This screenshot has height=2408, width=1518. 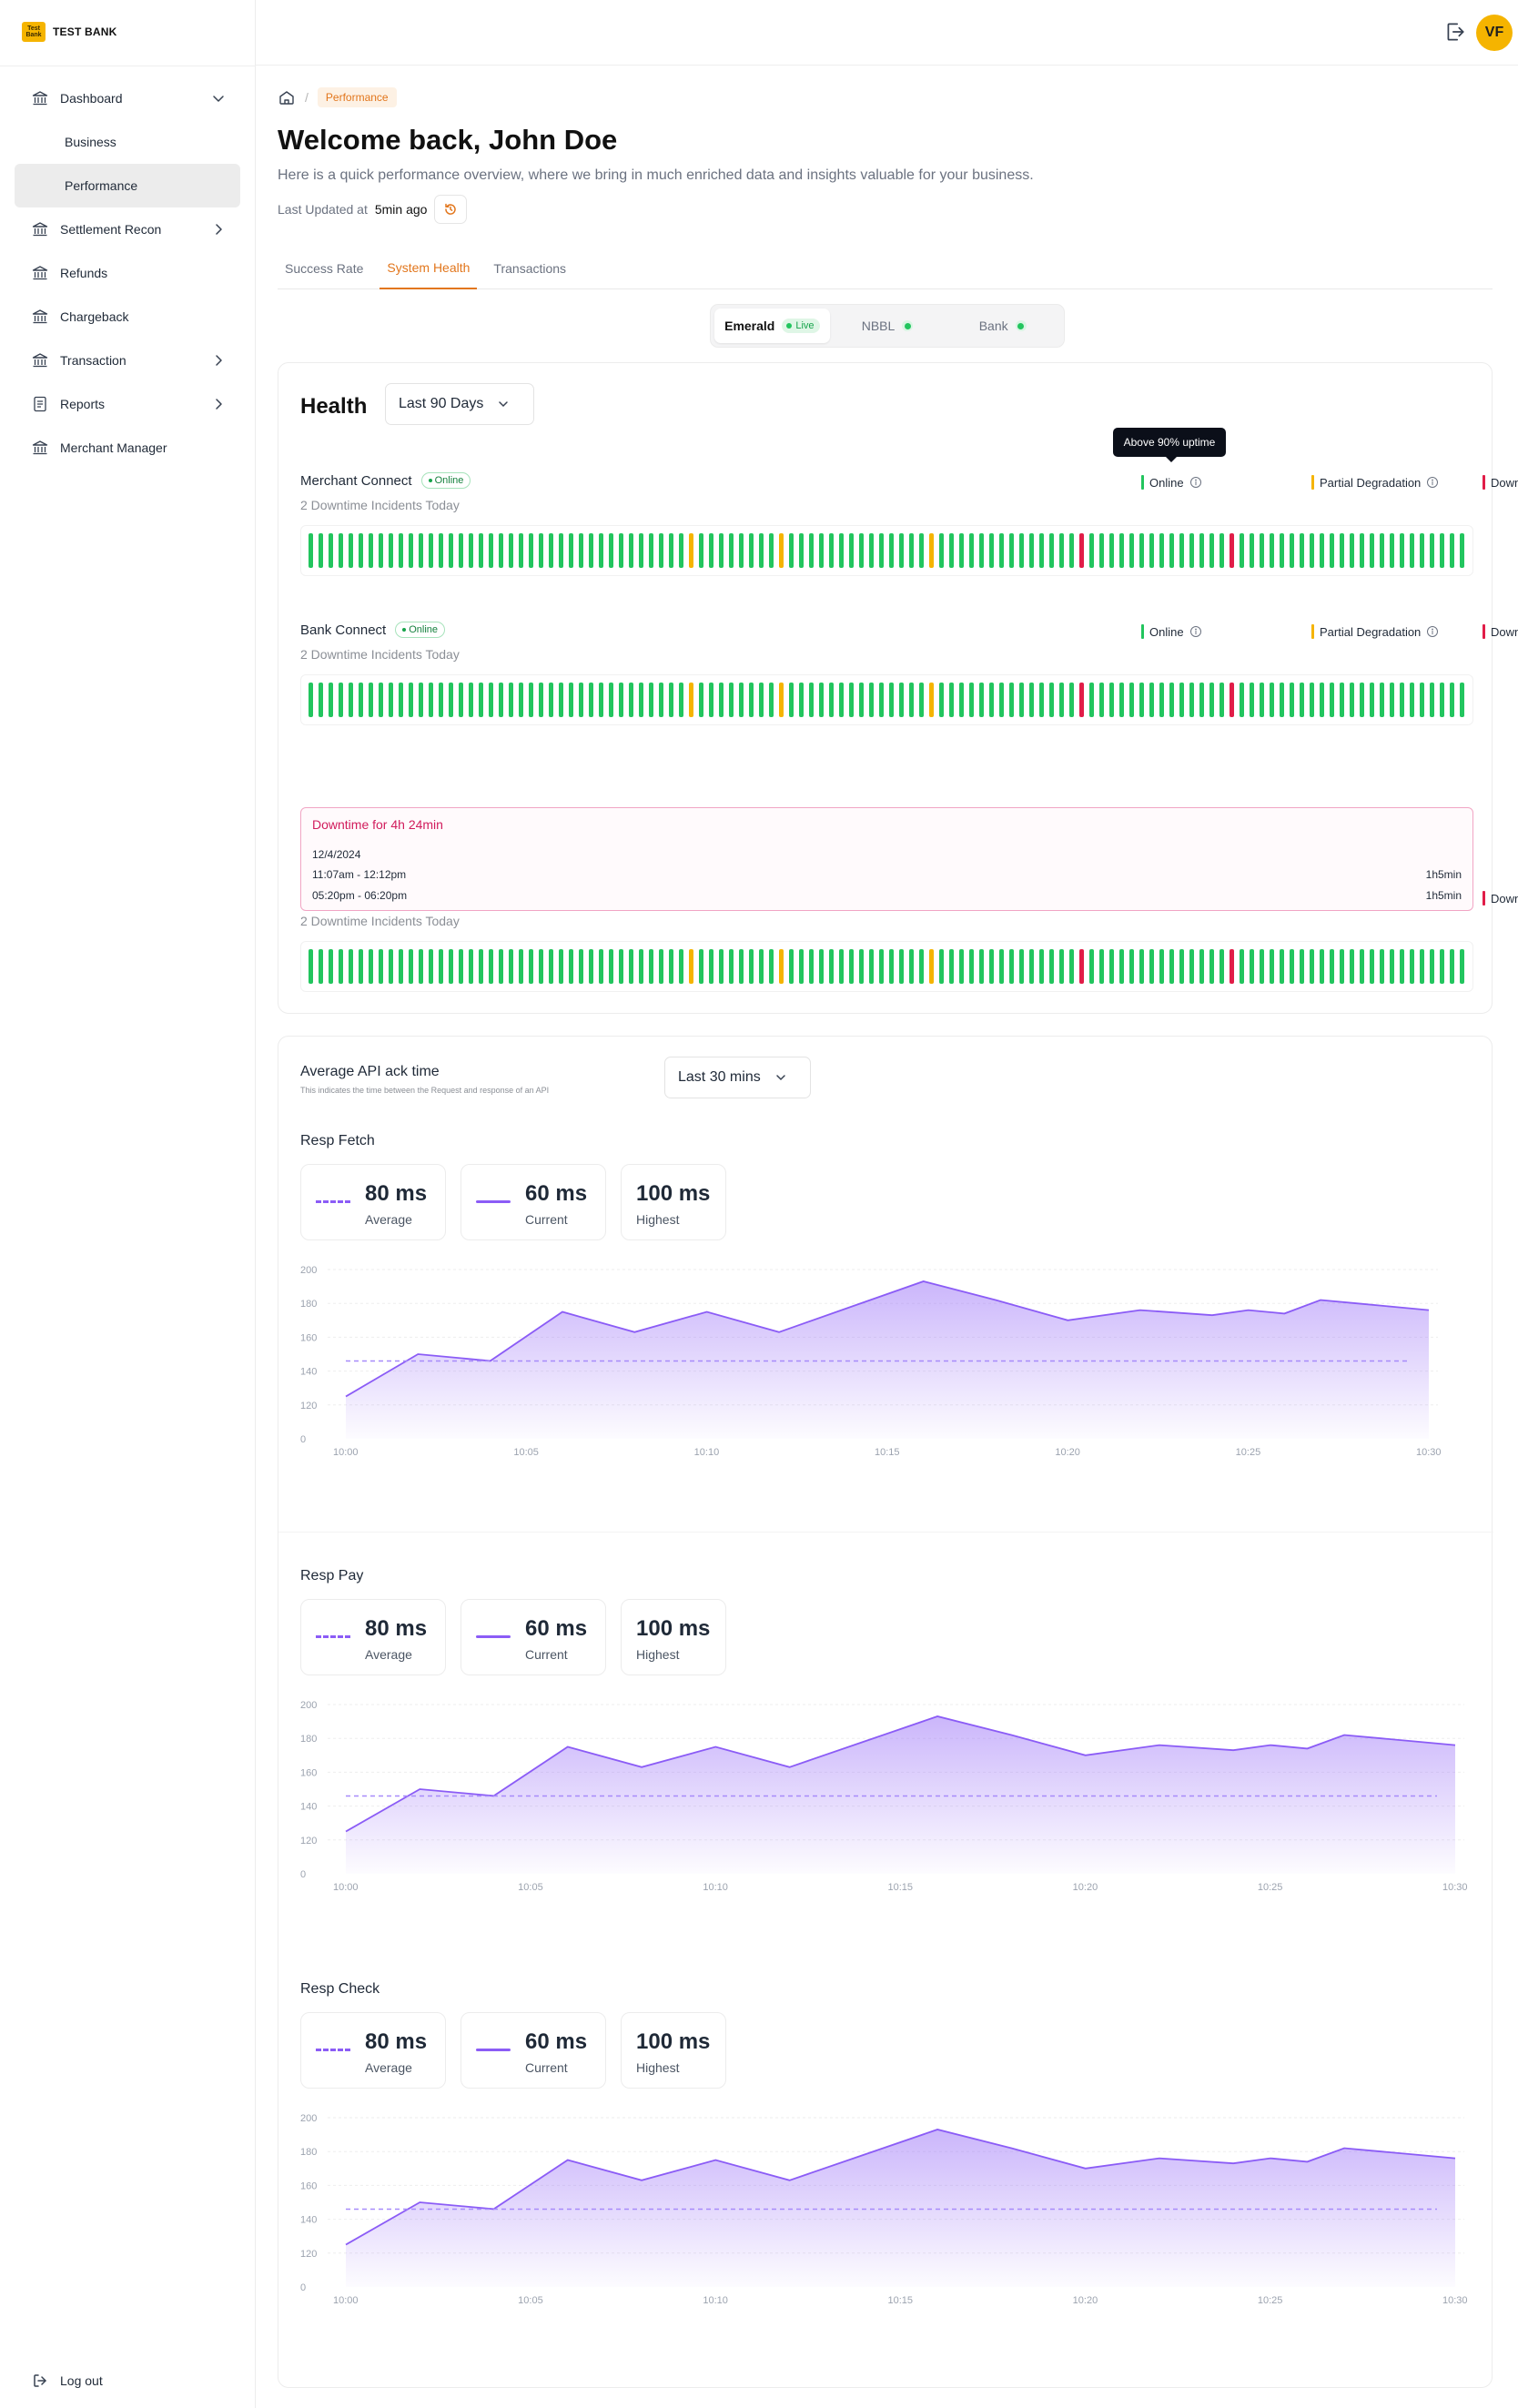 What do you see at coordinates (128, 185) in the screenshot?
I see `sidebar-item-performance: Performance` at bounding box center [128, 185].